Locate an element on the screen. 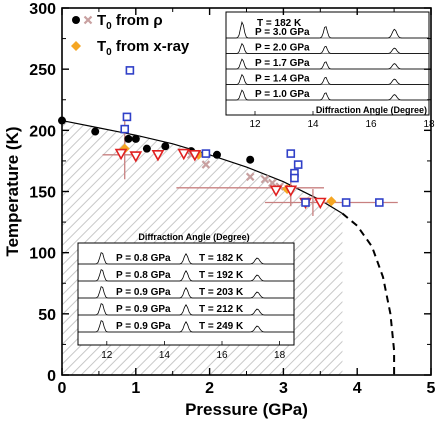 This screenshot has height=421, width=436. inset-top-tick-label-0: 12 is located at coordinates (255, 124).